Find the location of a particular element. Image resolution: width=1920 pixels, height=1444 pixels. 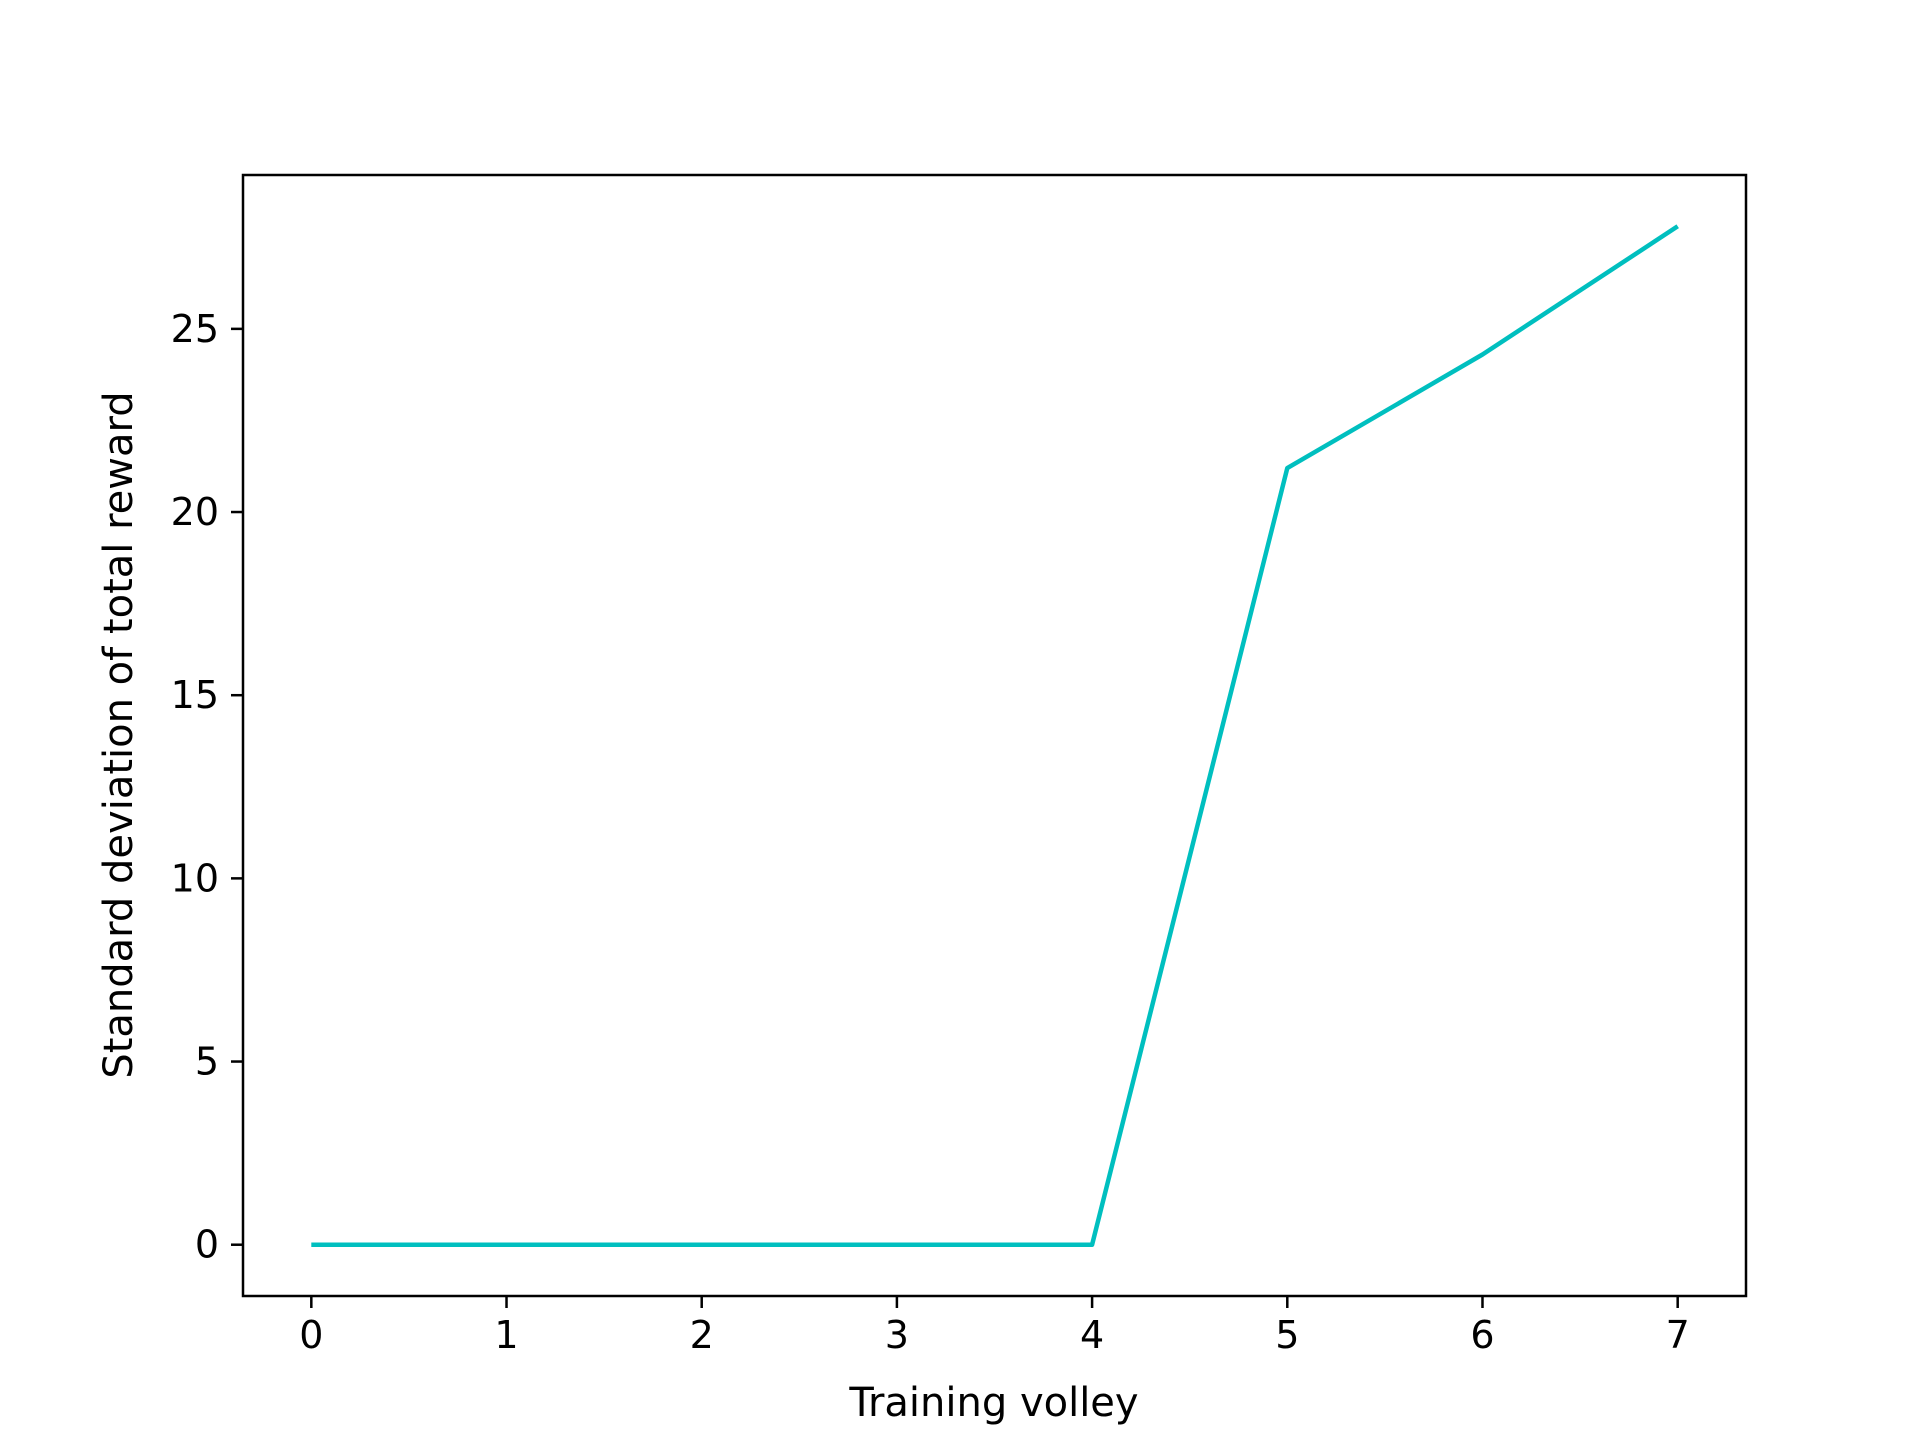

y-tick-label: 10 is located at coordinates (195, 878).